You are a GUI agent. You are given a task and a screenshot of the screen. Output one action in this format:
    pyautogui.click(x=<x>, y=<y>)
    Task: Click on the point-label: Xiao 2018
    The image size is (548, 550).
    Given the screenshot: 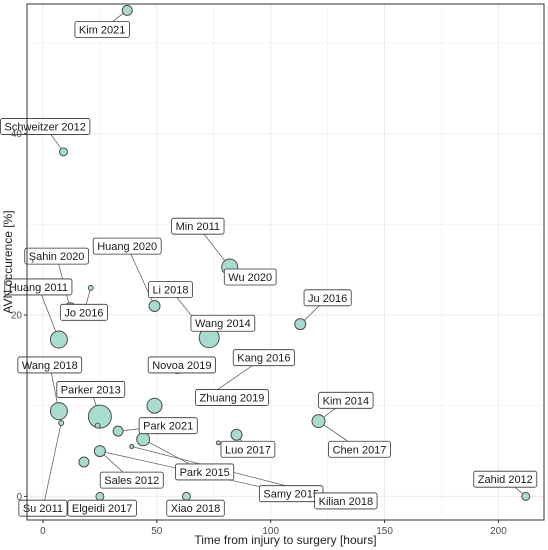 What is the action you would take?
    pyautogui.click(x=196, y=509)
    